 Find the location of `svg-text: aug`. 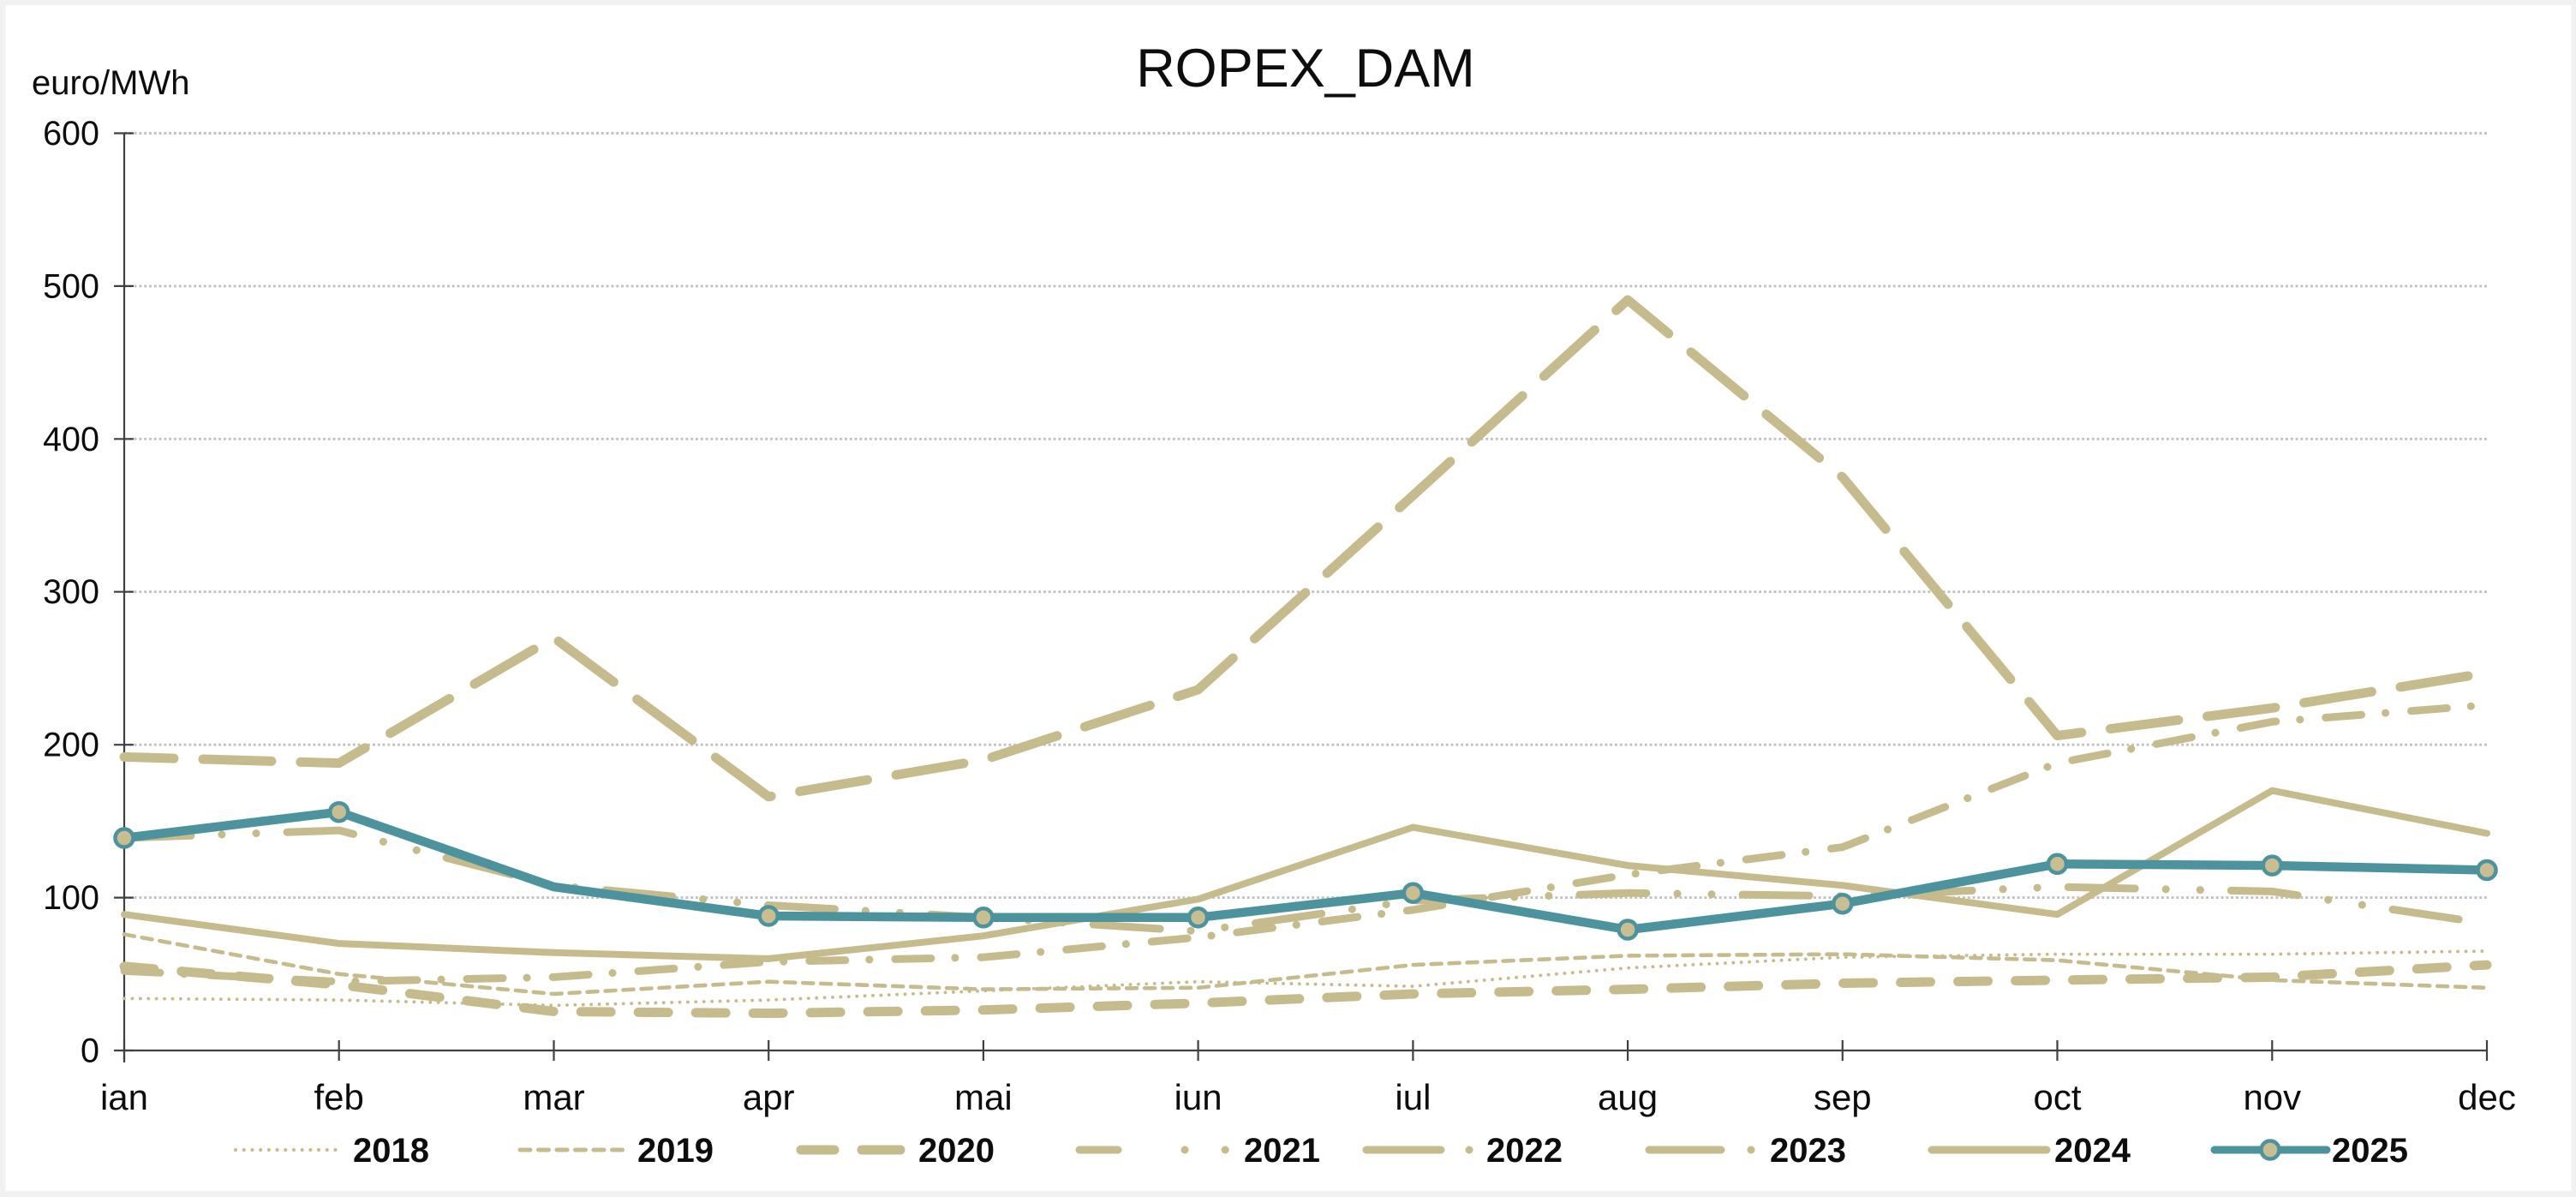

svg-text: aug is located at coordinates (1628, 1097).